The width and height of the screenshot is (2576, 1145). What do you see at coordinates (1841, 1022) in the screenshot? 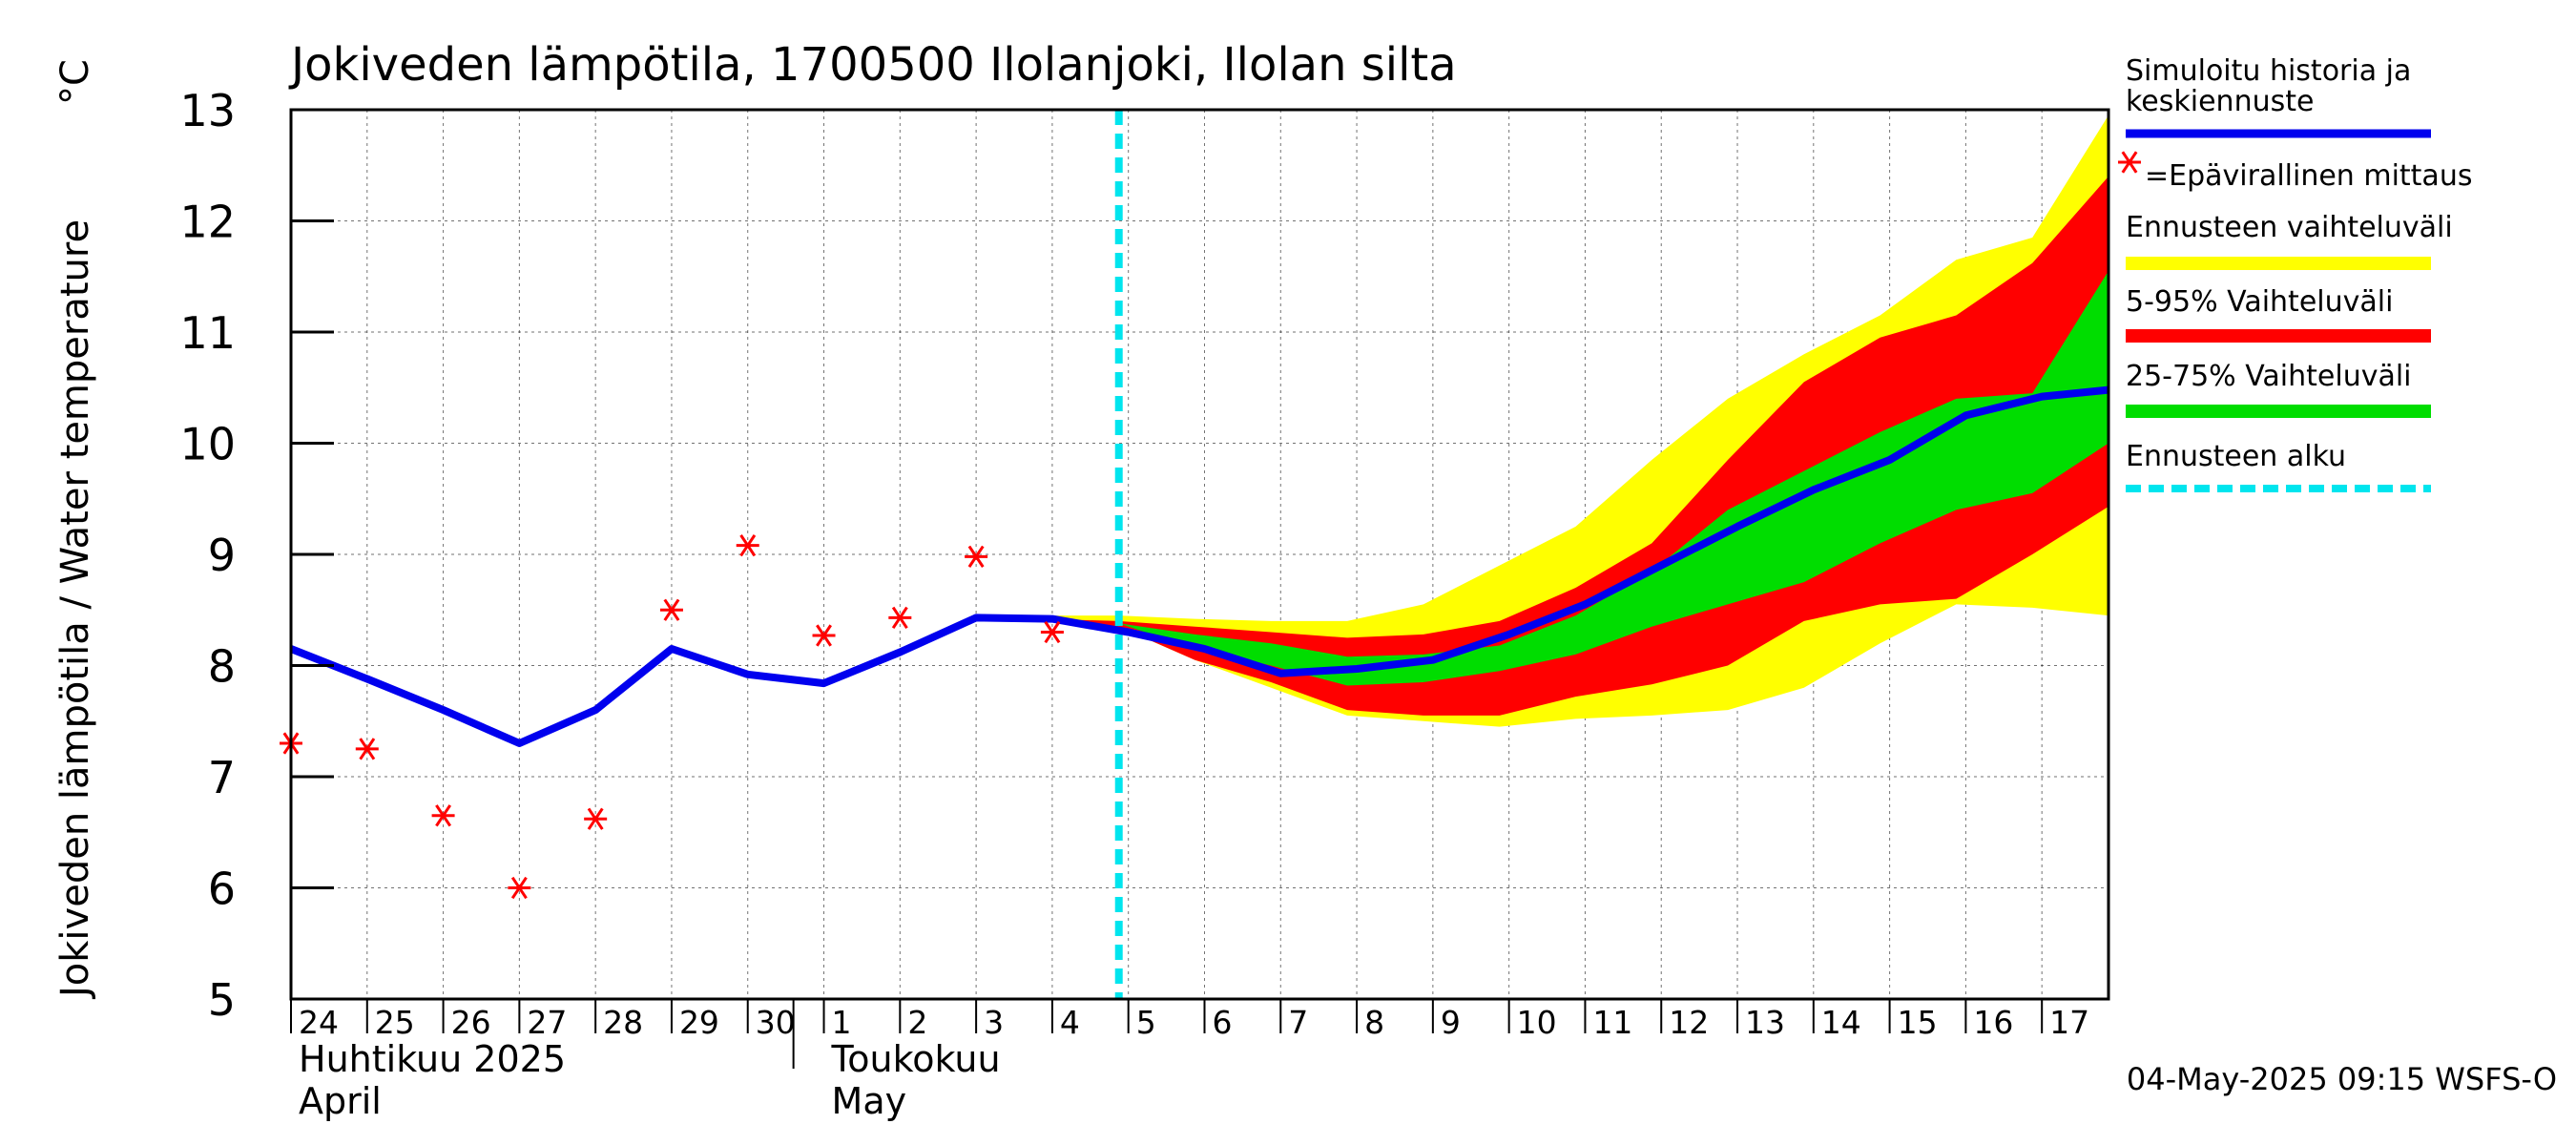
I see `x-tick-label: 14` at bounding box center [1841, 1022].